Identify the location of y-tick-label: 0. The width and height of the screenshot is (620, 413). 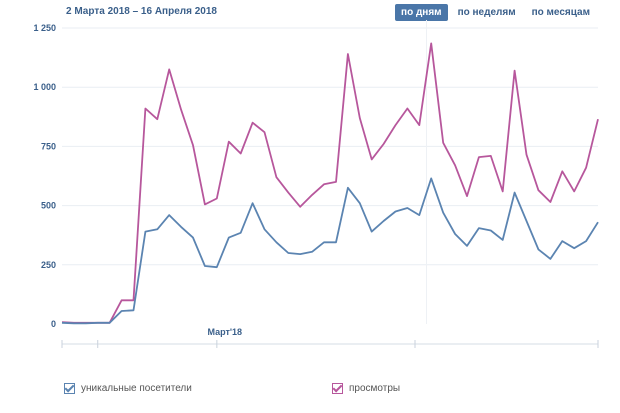
(53, 324).